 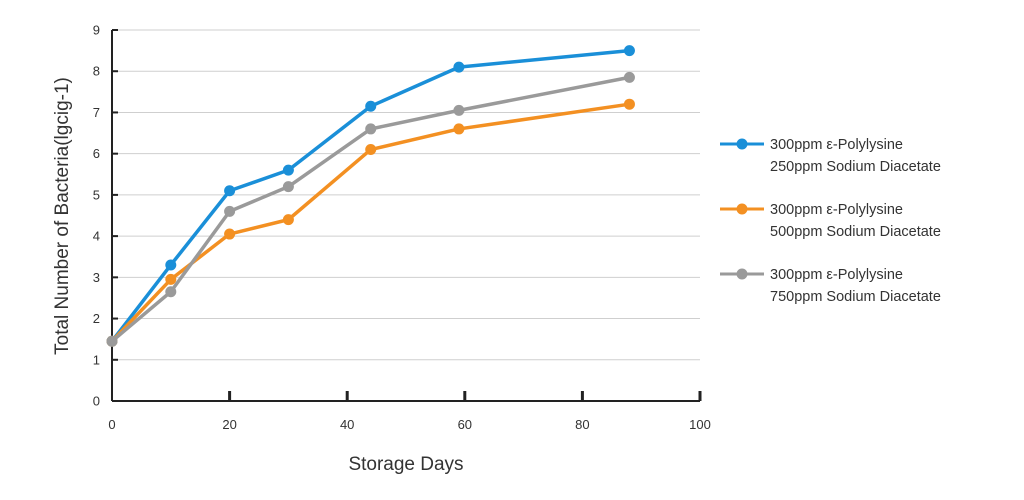 I want to click on y-tick-label: 5, so click(x=96, y=194).